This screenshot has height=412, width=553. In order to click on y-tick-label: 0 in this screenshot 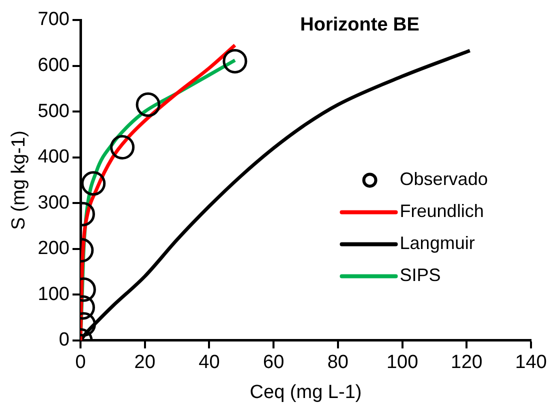, I will do `click(64, 340)`.